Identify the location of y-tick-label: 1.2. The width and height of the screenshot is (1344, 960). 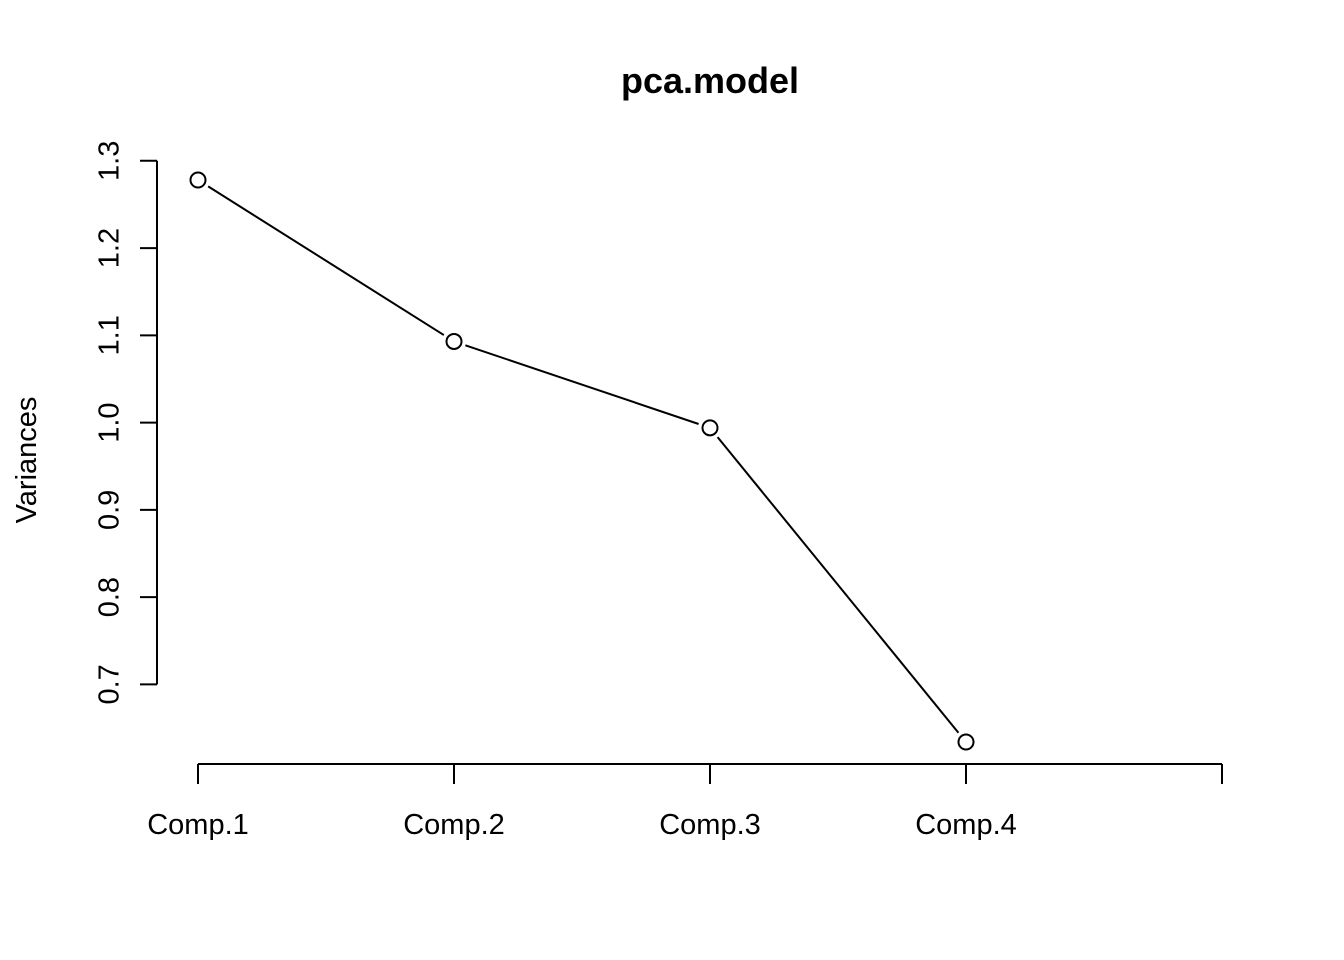
(110, 248).